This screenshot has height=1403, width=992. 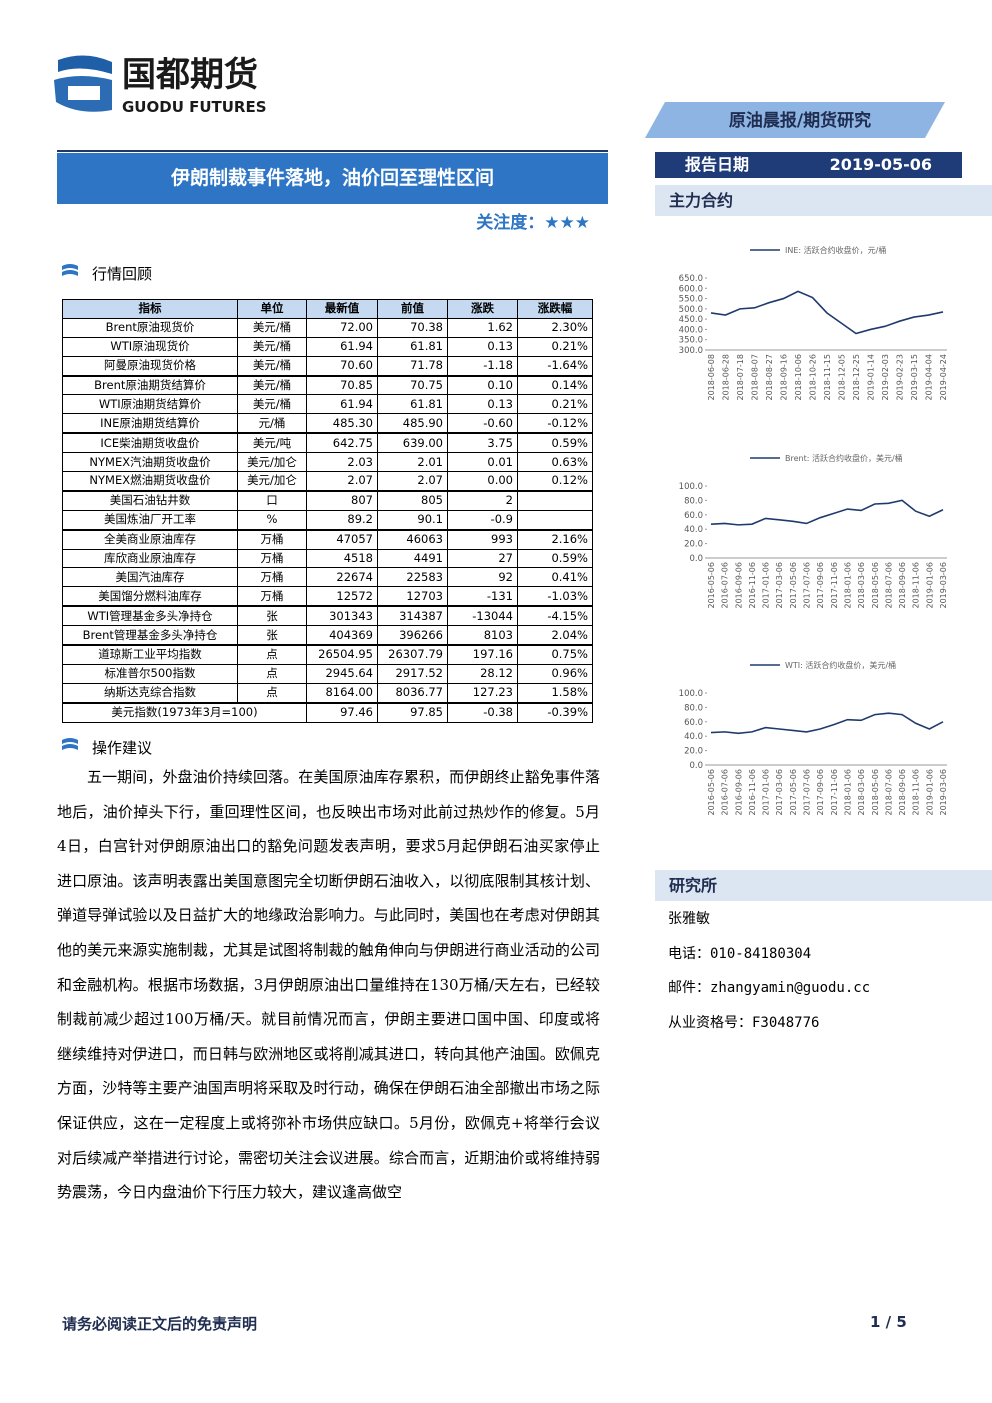 I want to click on table-row: 道琼斯工业平均指数点 26504.95 26307.79 197.16 0.75%, so click(x=327, y=654).